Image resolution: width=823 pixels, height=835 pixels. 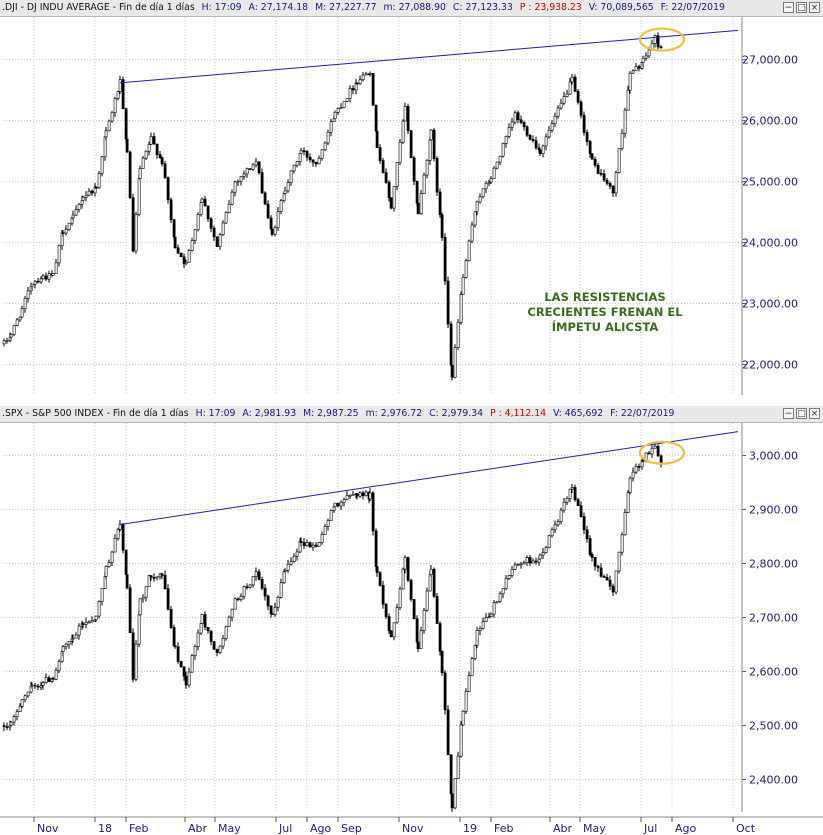 I want to click on spx-h: H: 17:09, so click(x=215, y=413).